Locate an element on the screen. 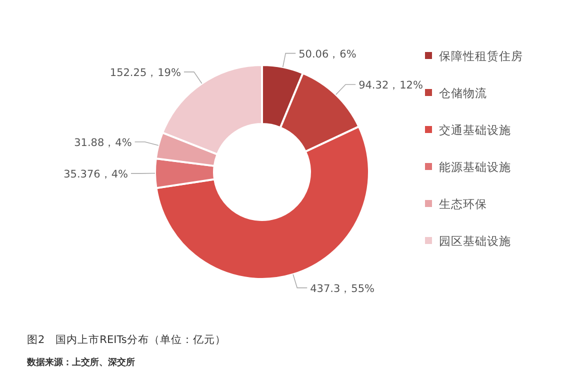 The width and height of the screenshot is (565, 389). legend-label: 生态环保 is located at coordinates (463, 204).